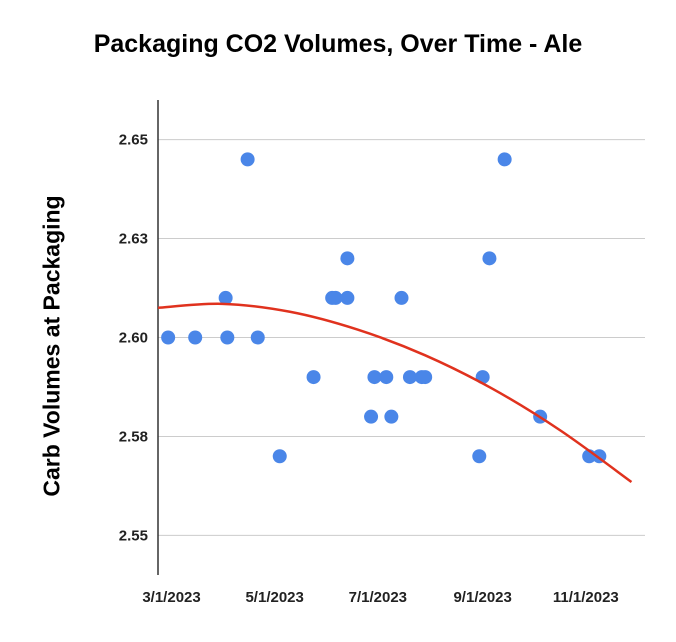  What do you see at coordinates (133, 140) in the screenshot?
I see `y-tick-label-0: 2.65` at bounding box center [133, 140].